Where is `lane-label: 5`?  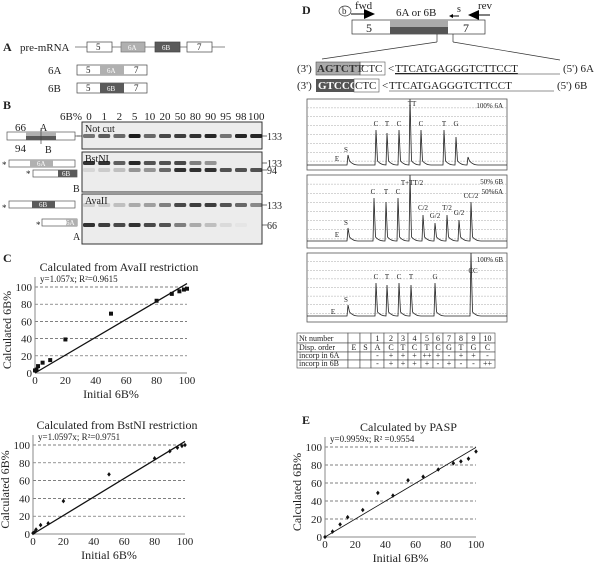 lane-label: 5 is located at coordinates (135, 117).